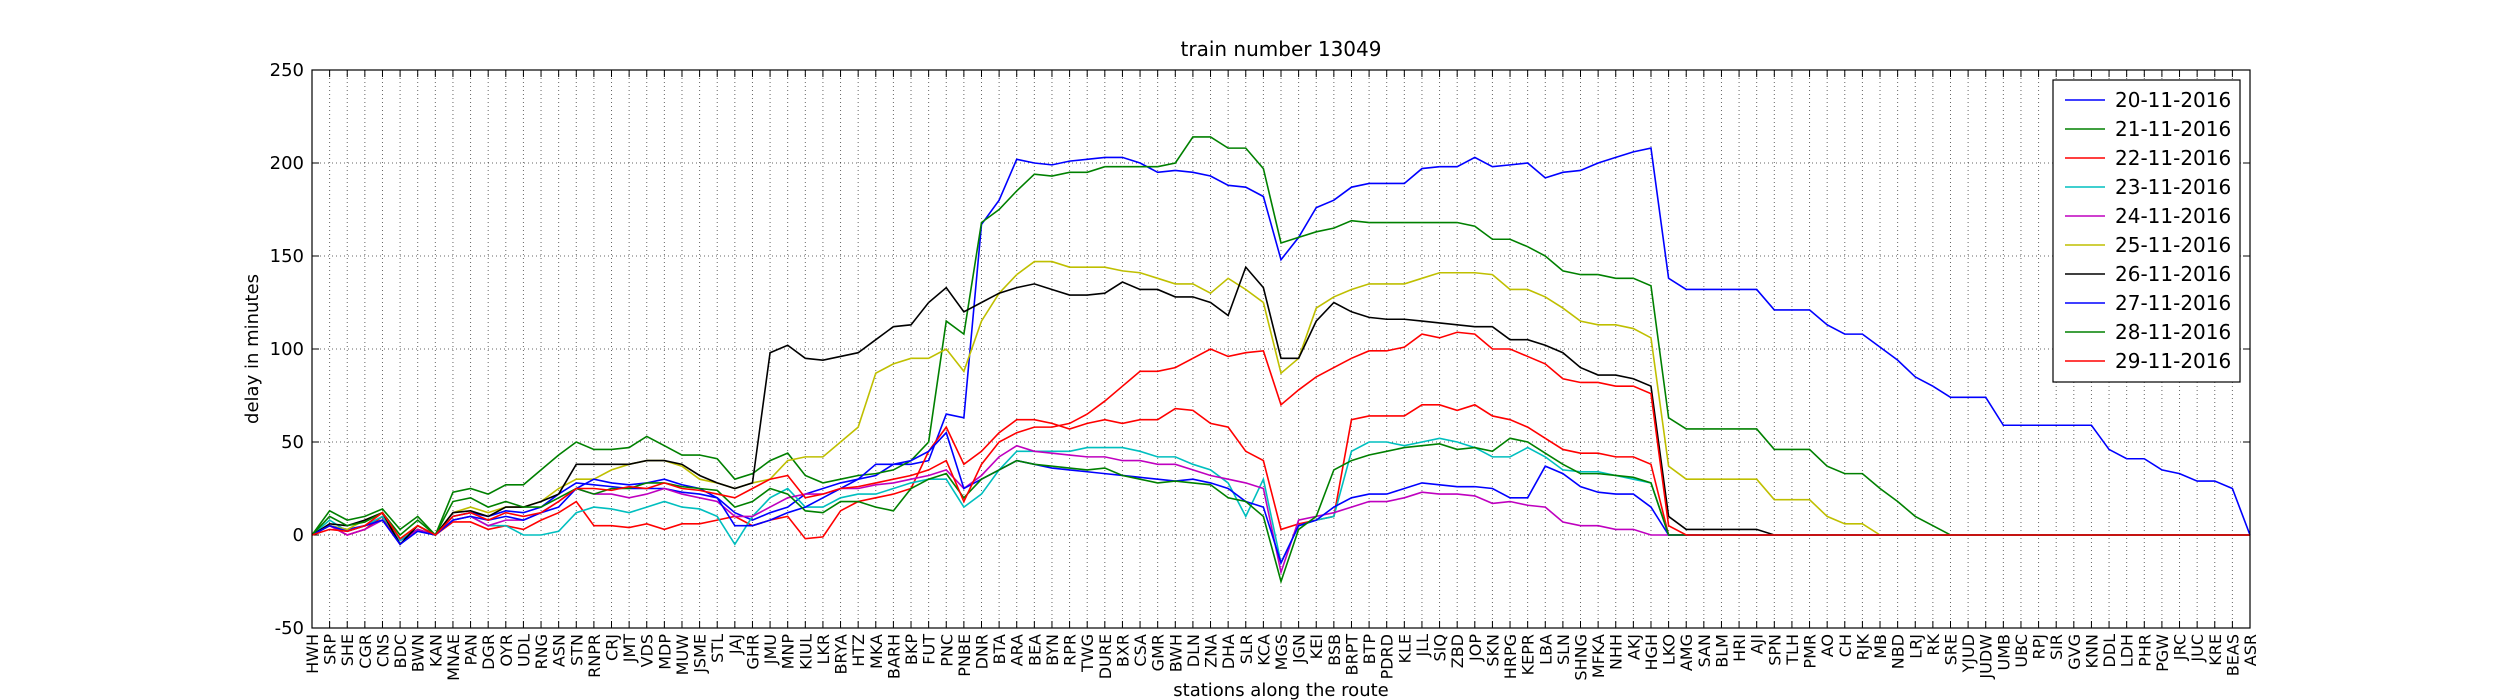 This screenshot has width=2500, height=700. Describe the element at coordinates (700, 654) in the screenshot. I see `x-tick-label: JSME` at that location.